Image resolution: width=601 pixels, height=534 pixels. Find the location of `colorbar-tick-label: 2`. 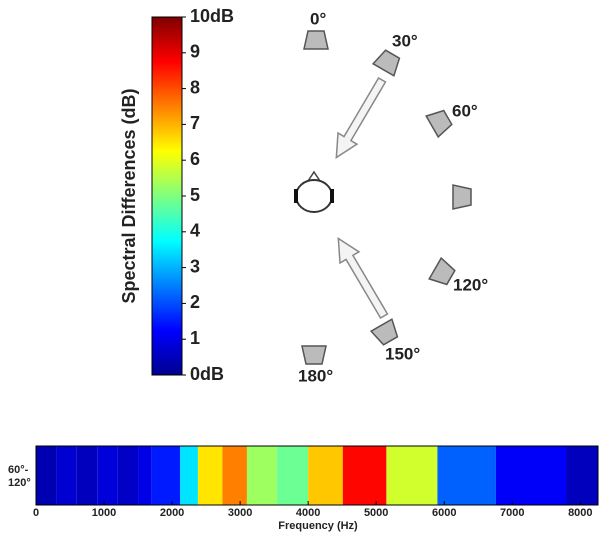

colorbar-tick-label: 2 is located at coordinates (195, 302).